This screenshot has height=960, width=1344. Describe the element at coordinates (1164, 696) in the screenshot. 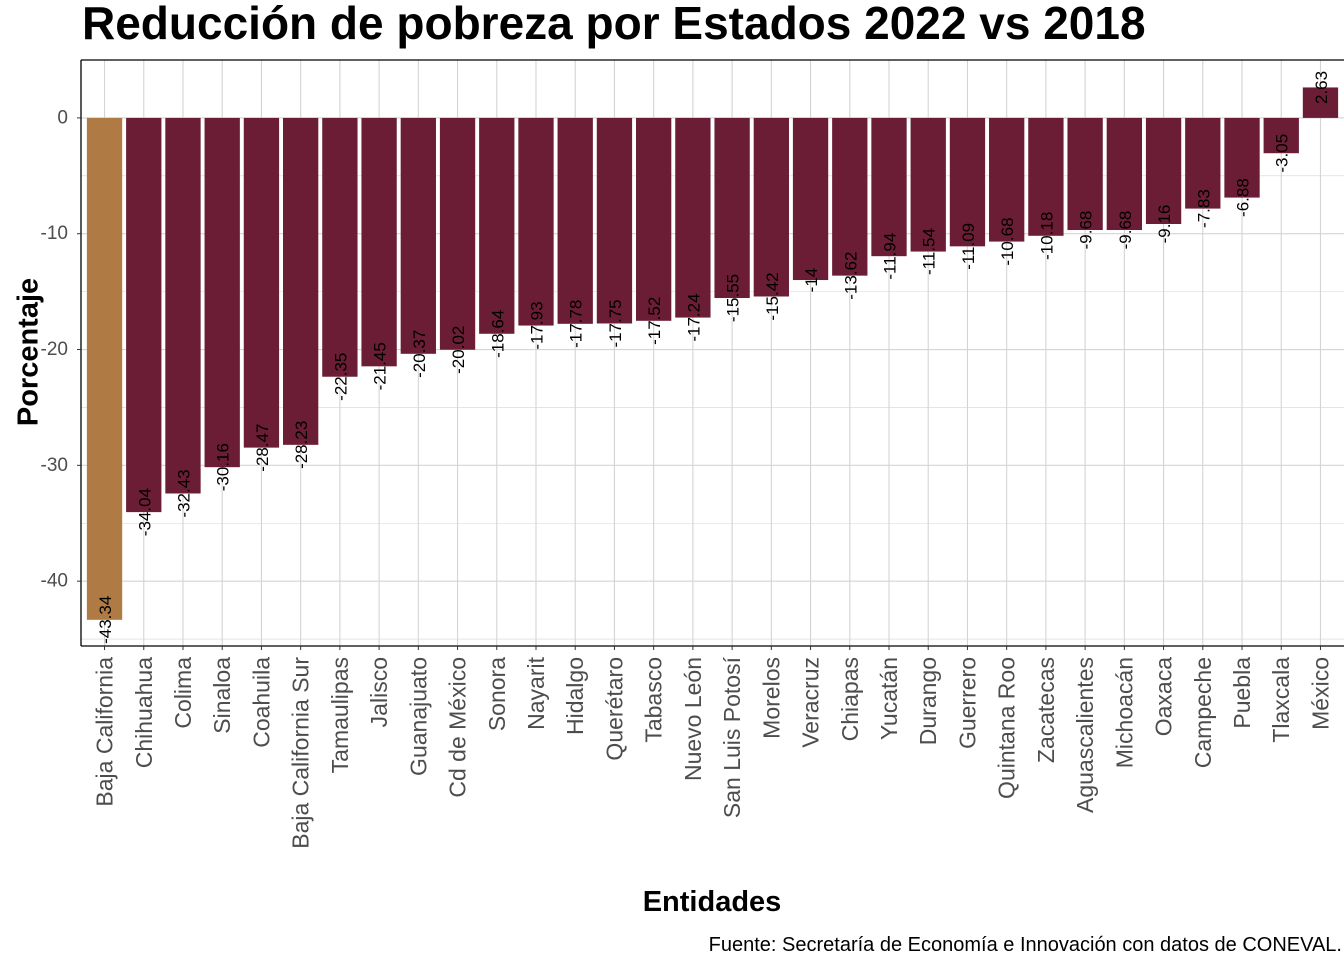

I see `x-tick-label: Oaxaca` at that location.